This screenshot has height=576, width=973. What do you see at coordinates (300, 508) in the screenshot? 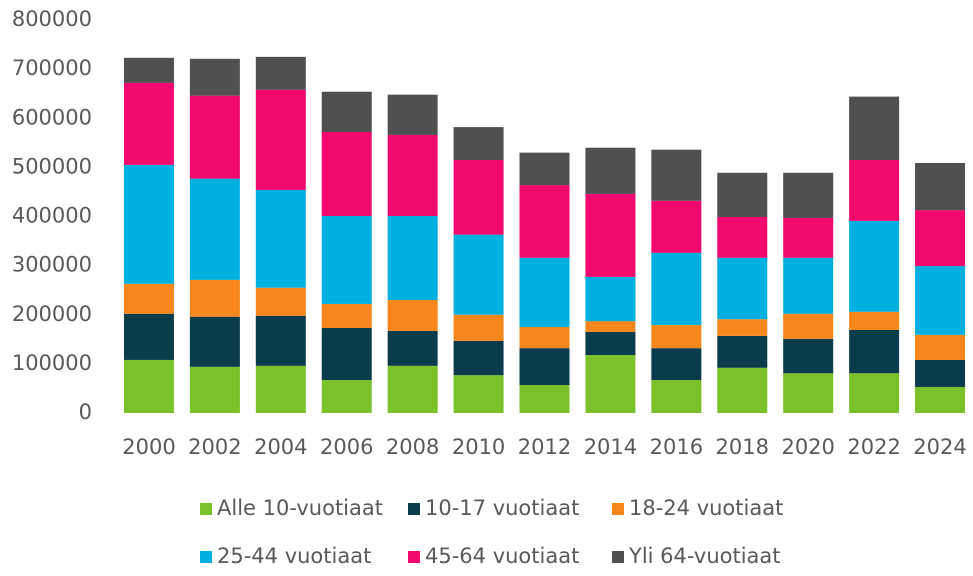
I see `legend-label: Alle 10-vuotiaat` at bounding box center [300, 508].